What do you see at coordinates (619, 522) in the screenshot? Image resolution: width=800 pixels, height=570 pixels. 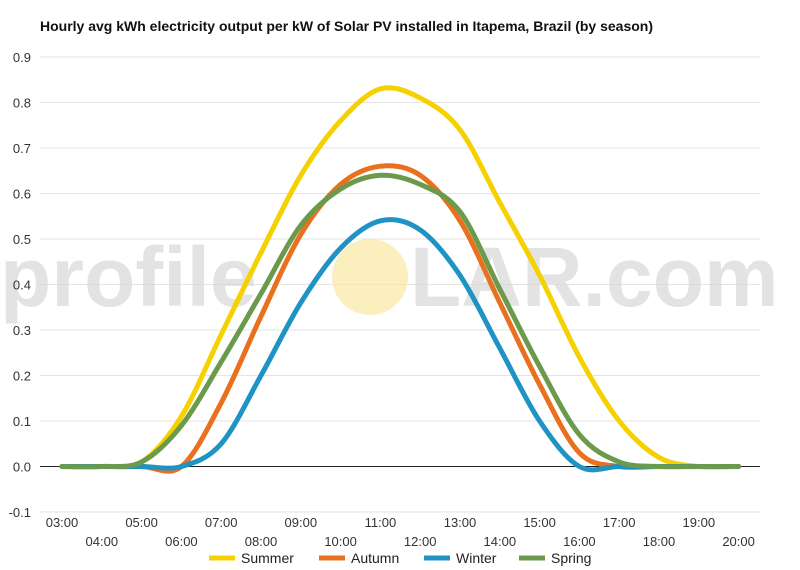 I see `x-tick-label: 17:00` at bounding box center [619, 522].